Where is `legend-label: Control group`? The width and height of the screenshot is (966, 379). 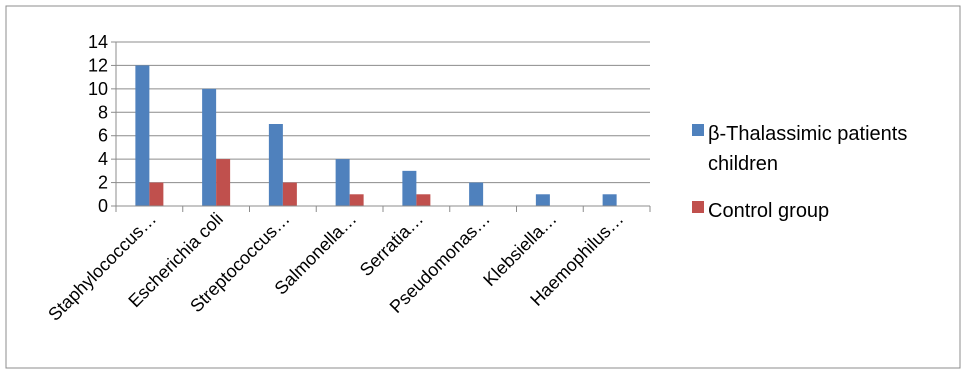 legend-label: Control group is located at coordinates (768, 211).